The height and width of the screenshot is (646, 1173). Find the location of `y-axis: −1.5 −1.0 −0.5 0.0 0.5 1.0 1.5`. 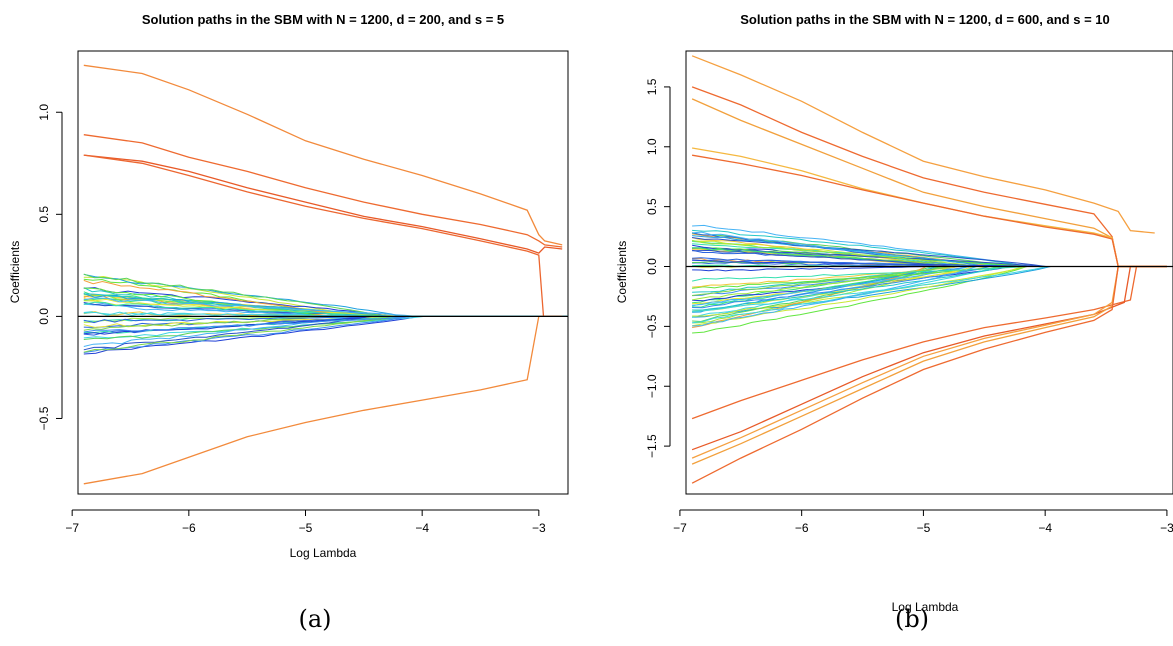

y-axis: −1.5 −1.0 −0.5 0.0 0.5 1.0 1.5 is located at coordinates (658, 268).